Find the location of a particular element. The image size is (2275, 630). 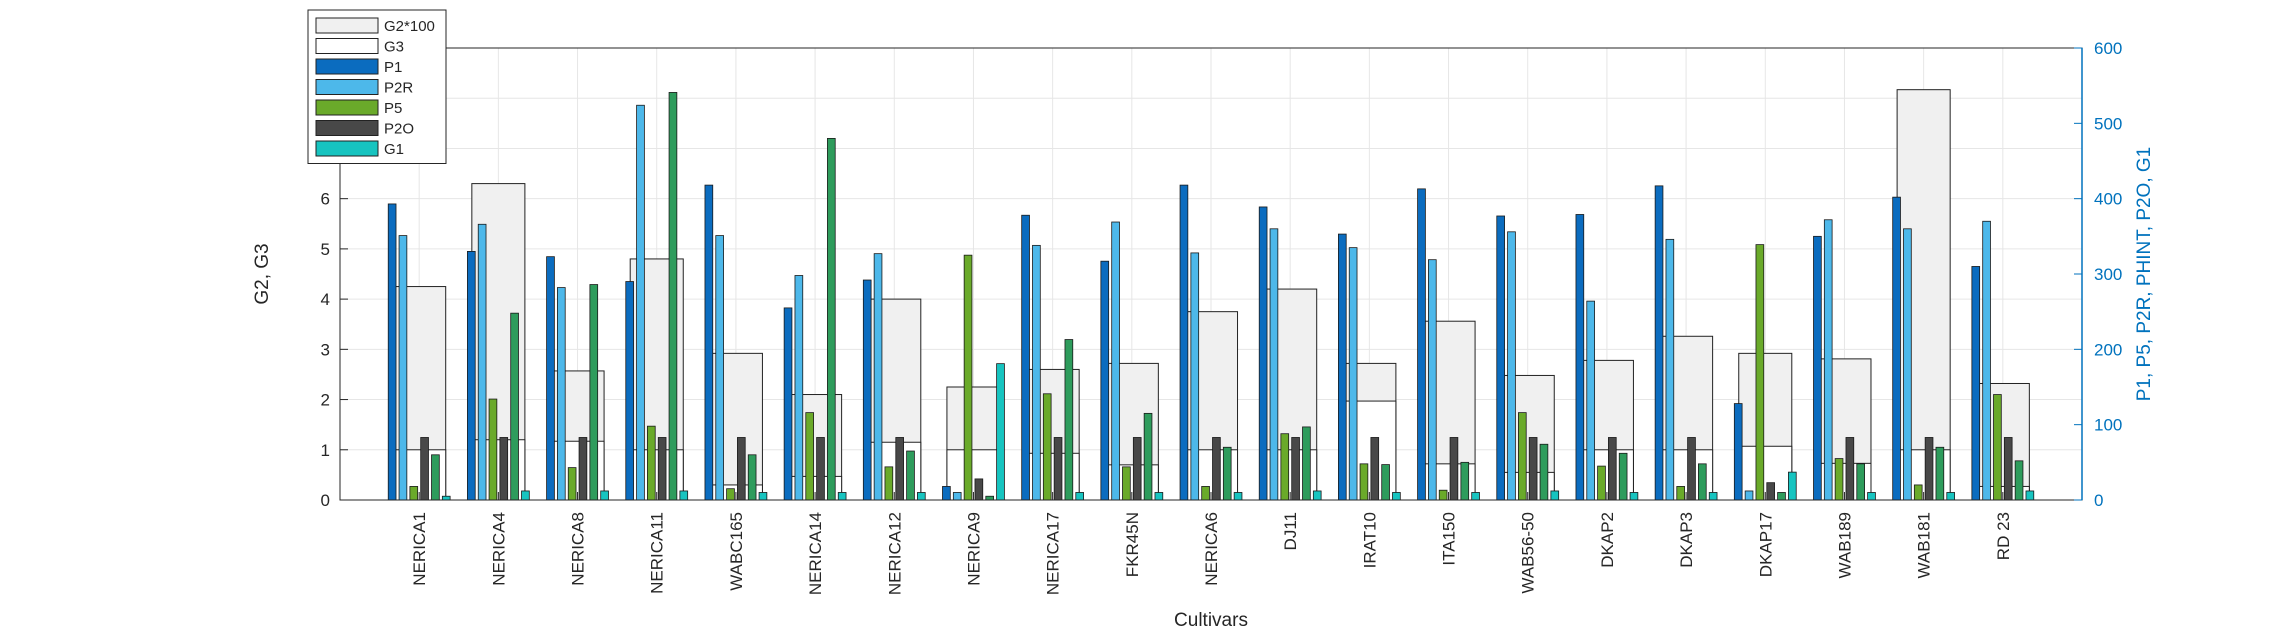

bar-p1-nerica11 is located at coordinates (629, 391).